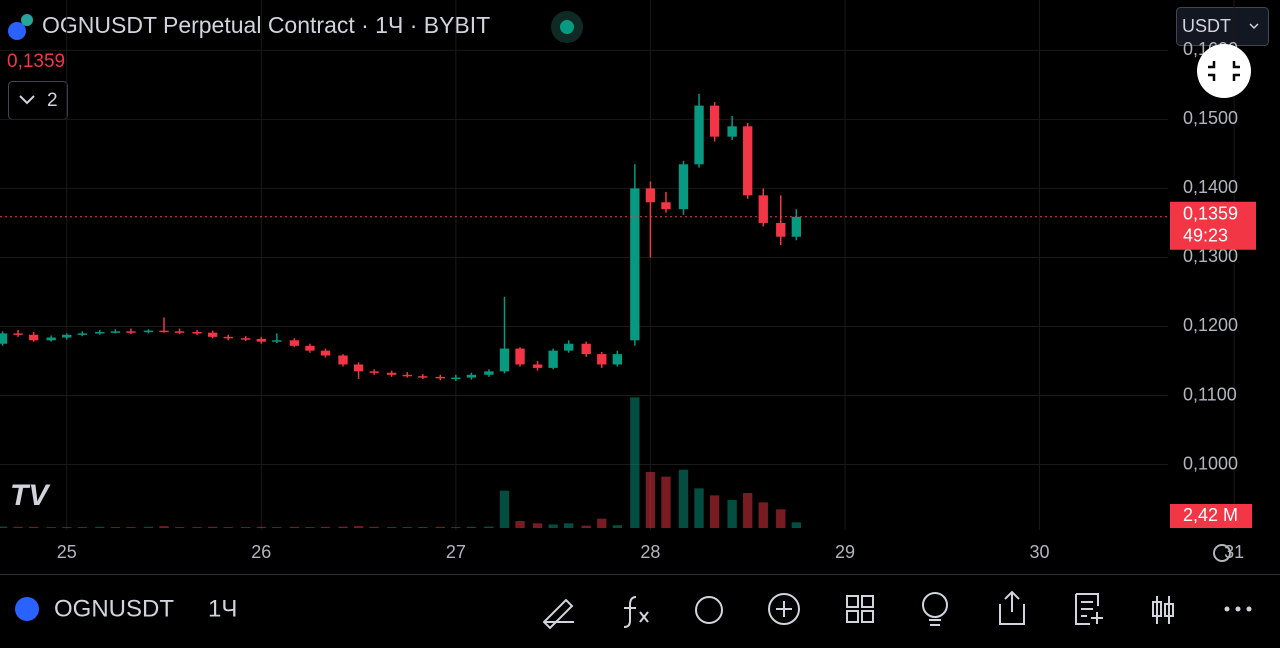 The image size is (1280, 648). I want to click on draw-tool, so click(558, 614).